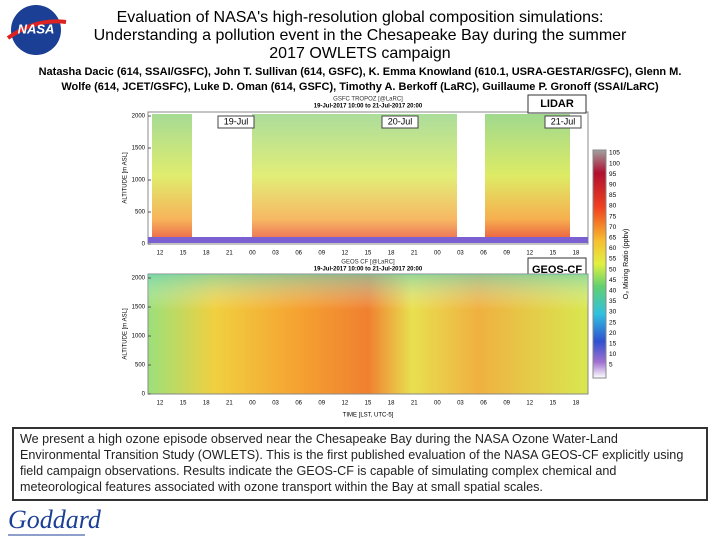 This screenshot has height=540, width=720. I want to click on colorbar-tick-label: 55, so click(613, 259).